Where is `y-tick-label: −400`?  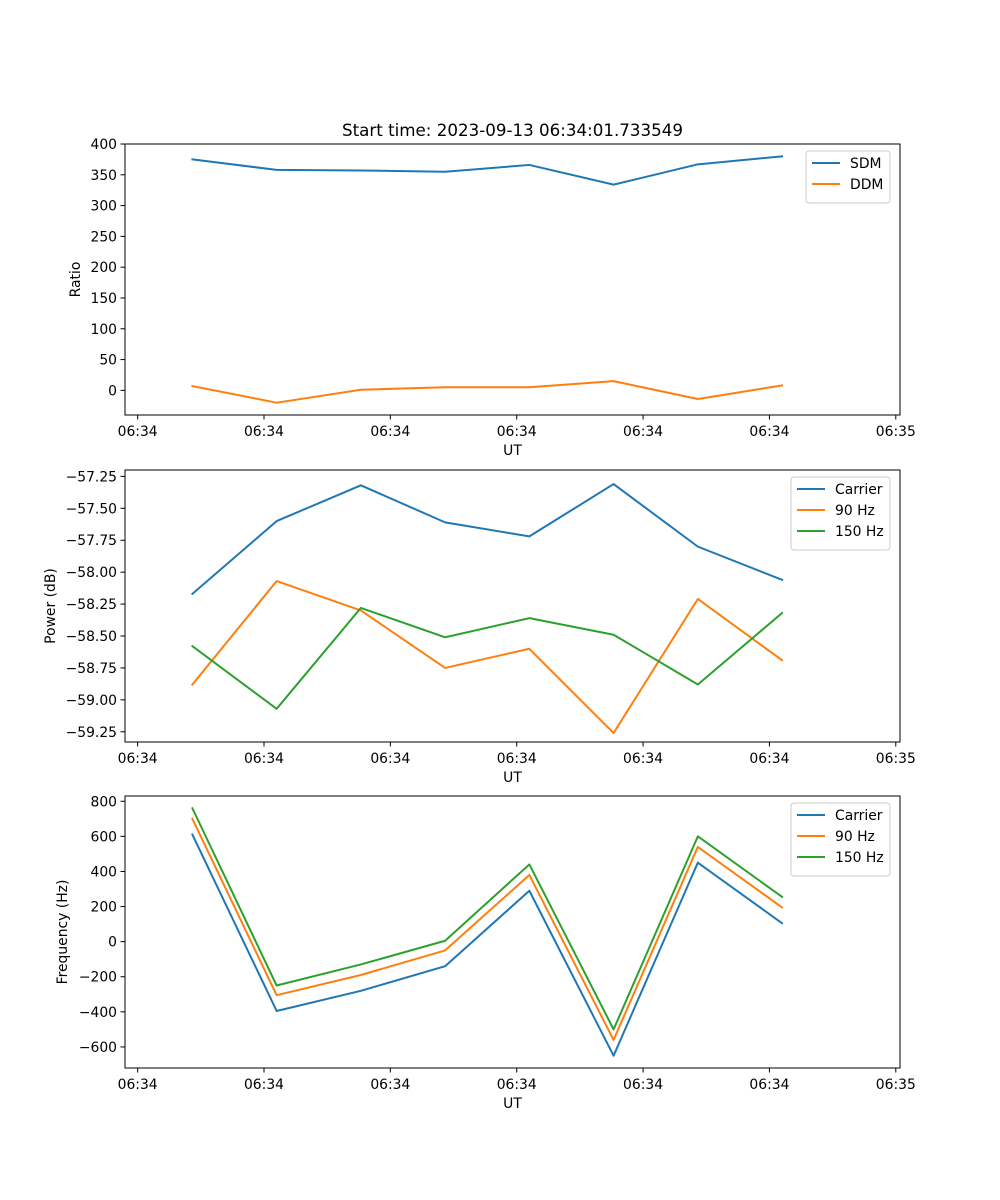 y-tick-label: −400 is located at coordinates (98, 1013).